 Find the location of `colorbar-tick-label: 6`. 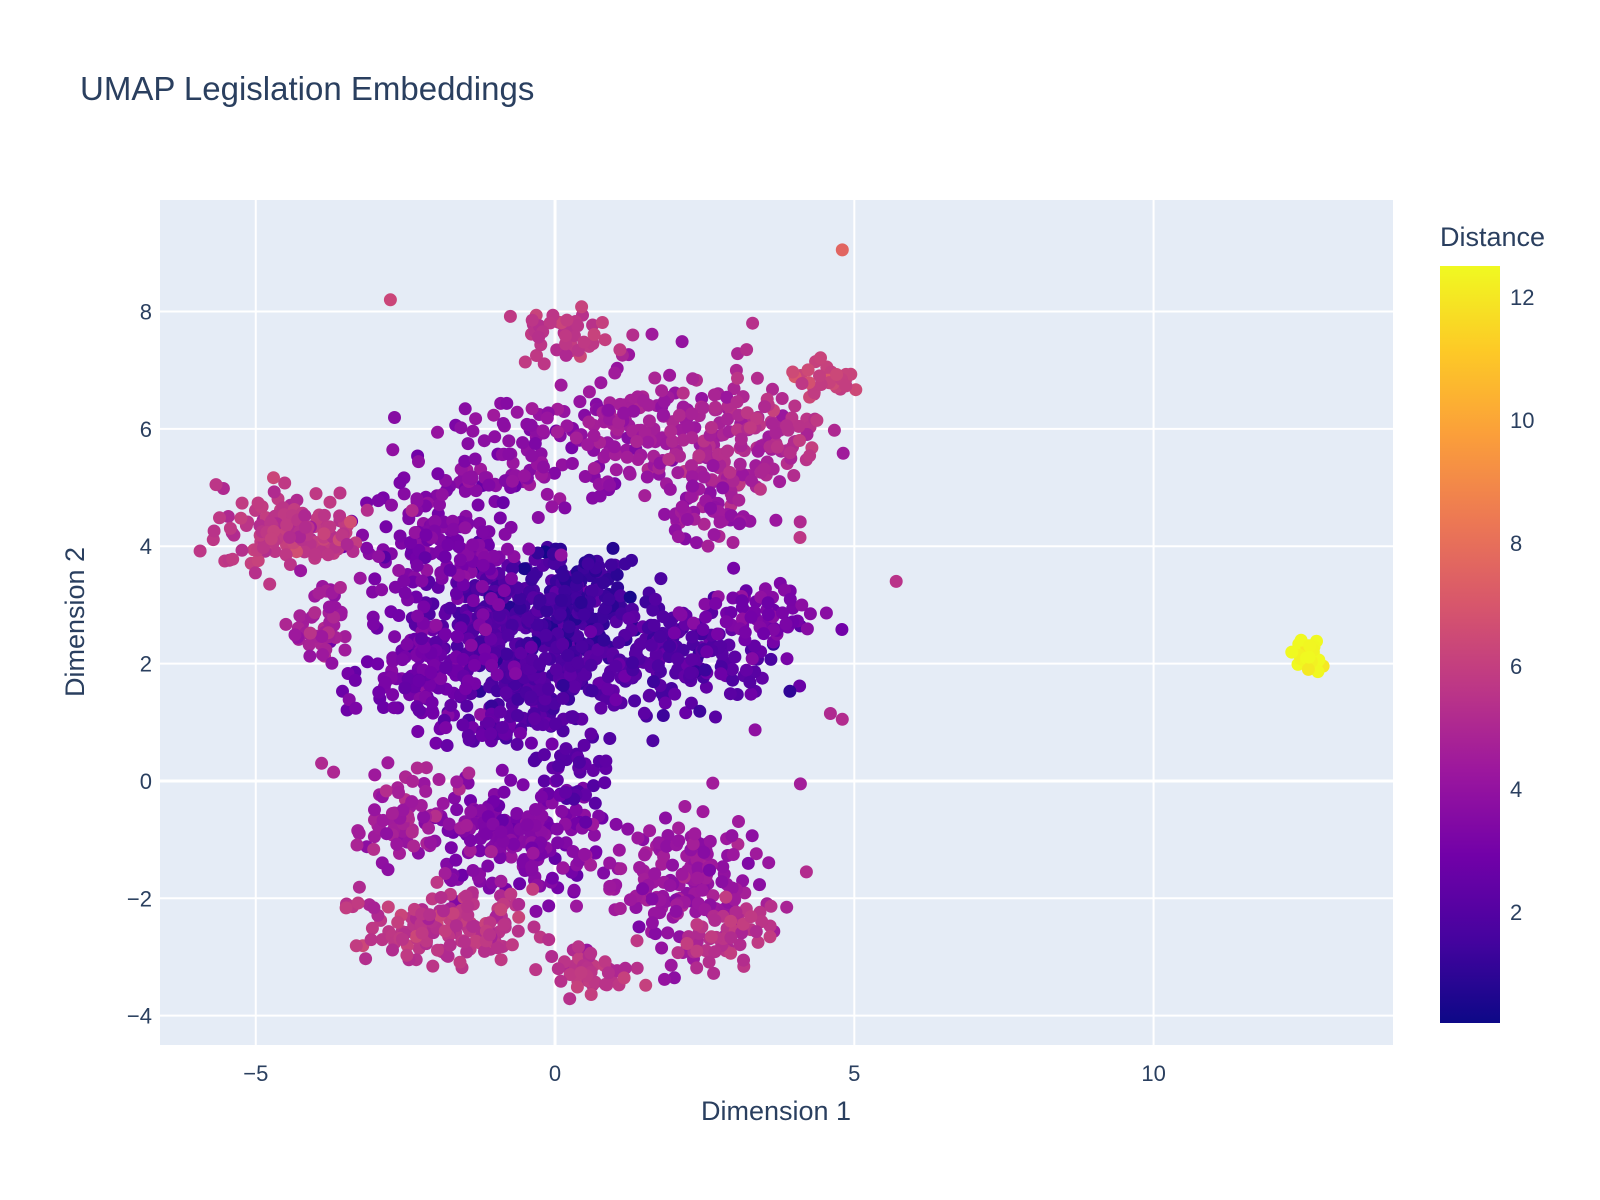

colorbar-tick-label: 6 is located at coordinates (1516, 666).